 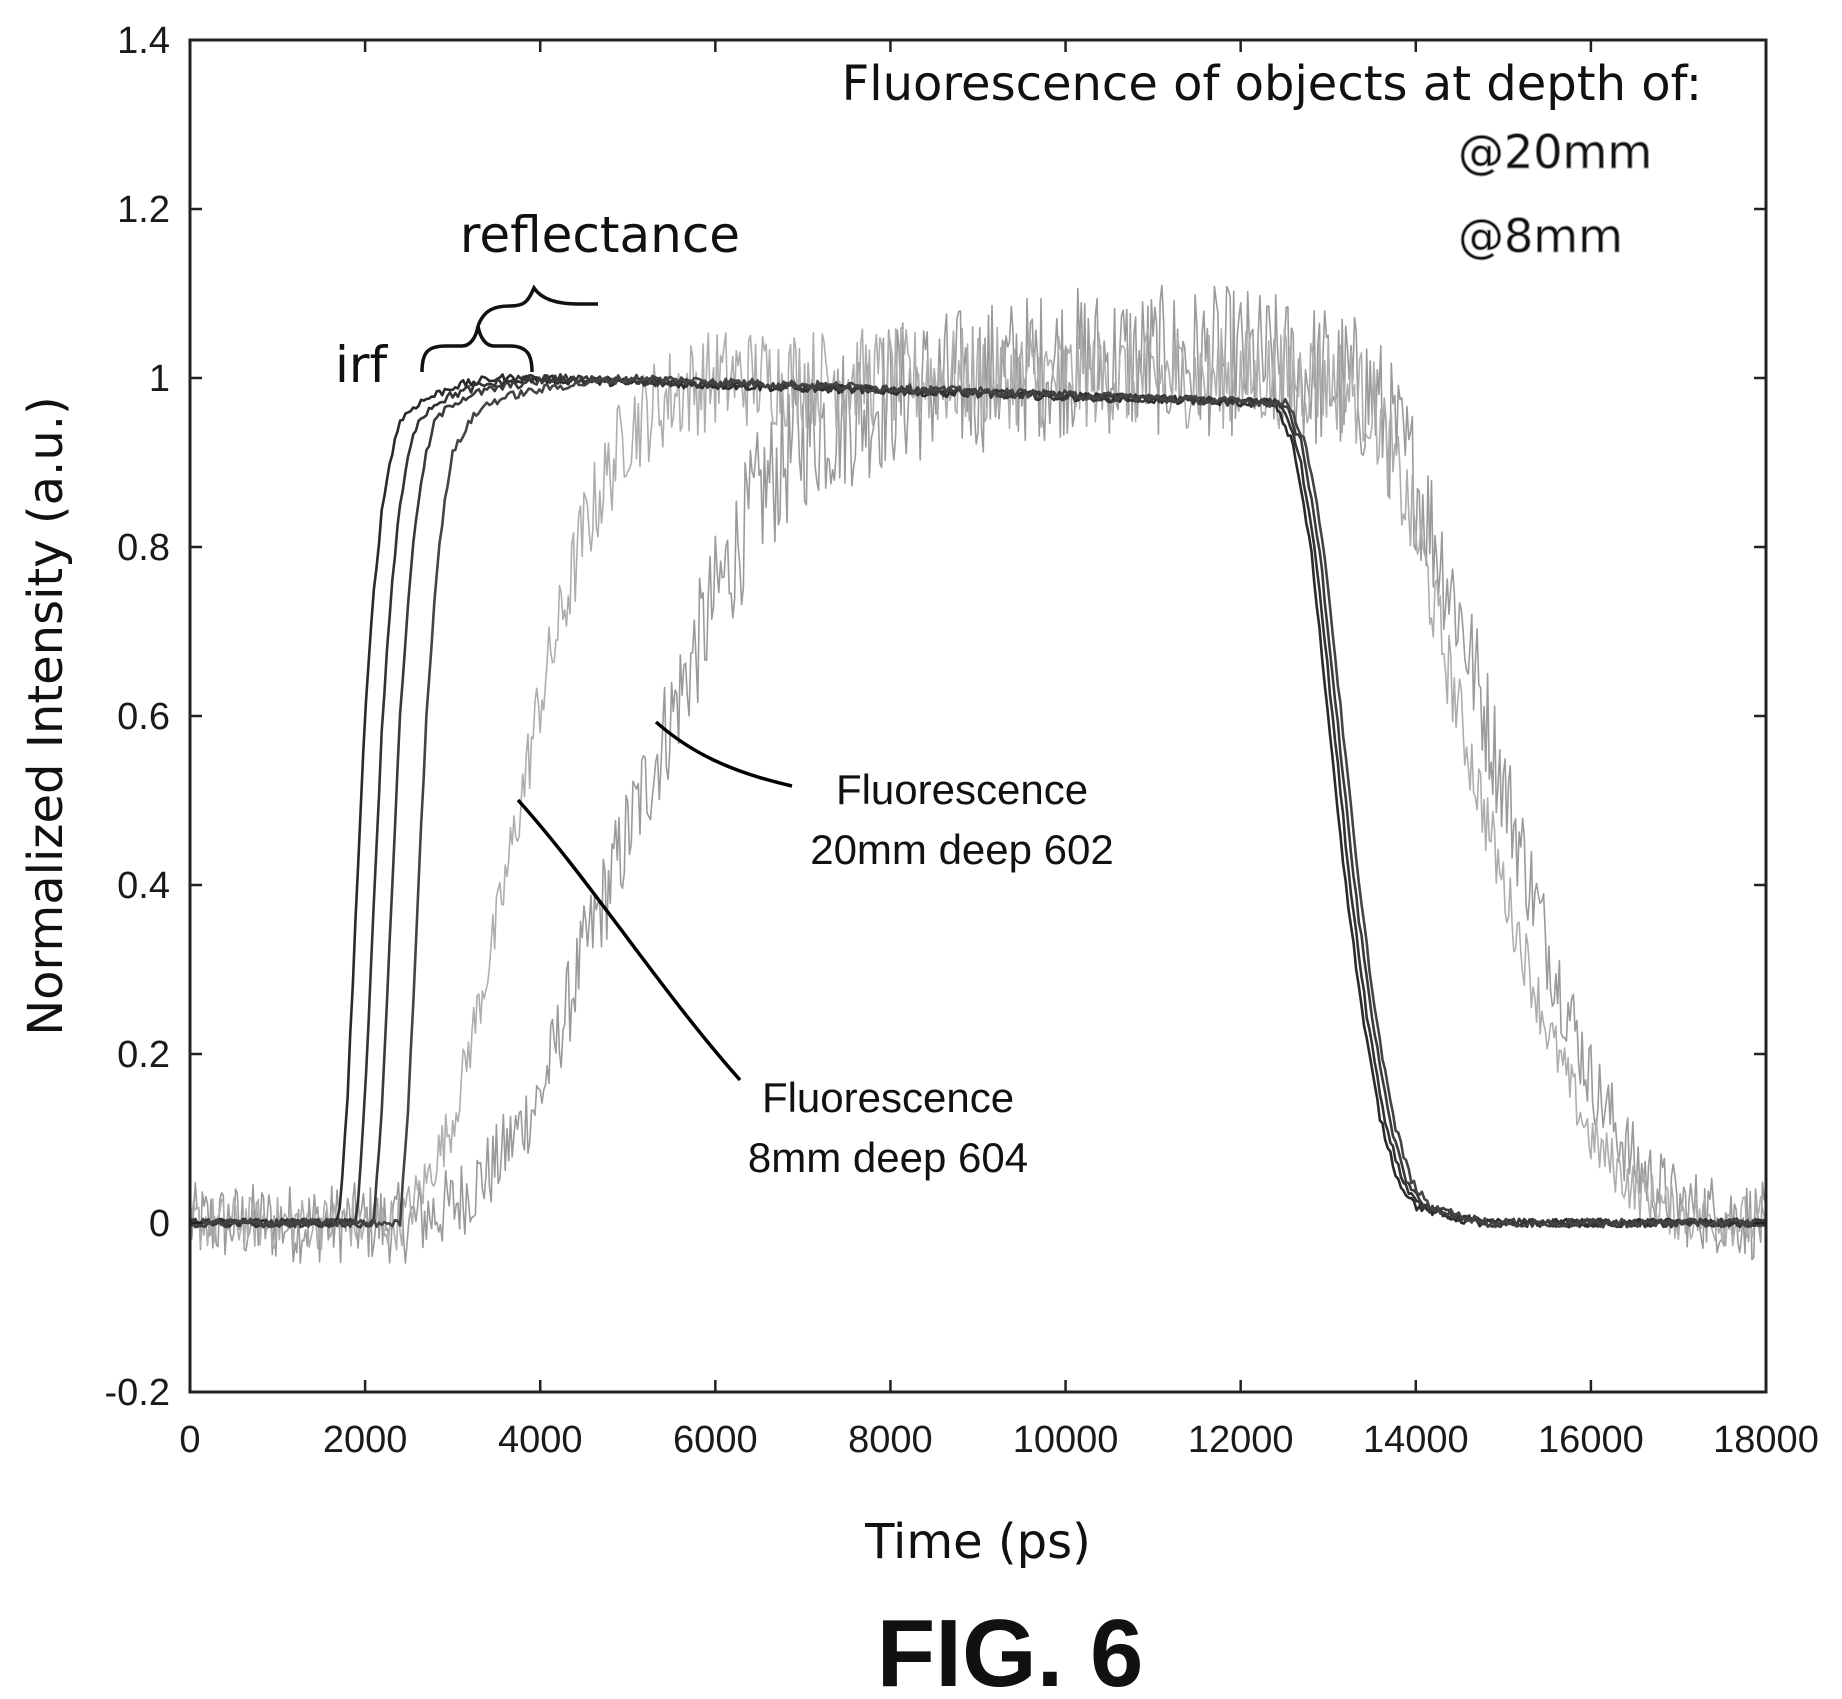 I want to click on annotation-602-line1: Fluorescence, so click(x=962, y=789).